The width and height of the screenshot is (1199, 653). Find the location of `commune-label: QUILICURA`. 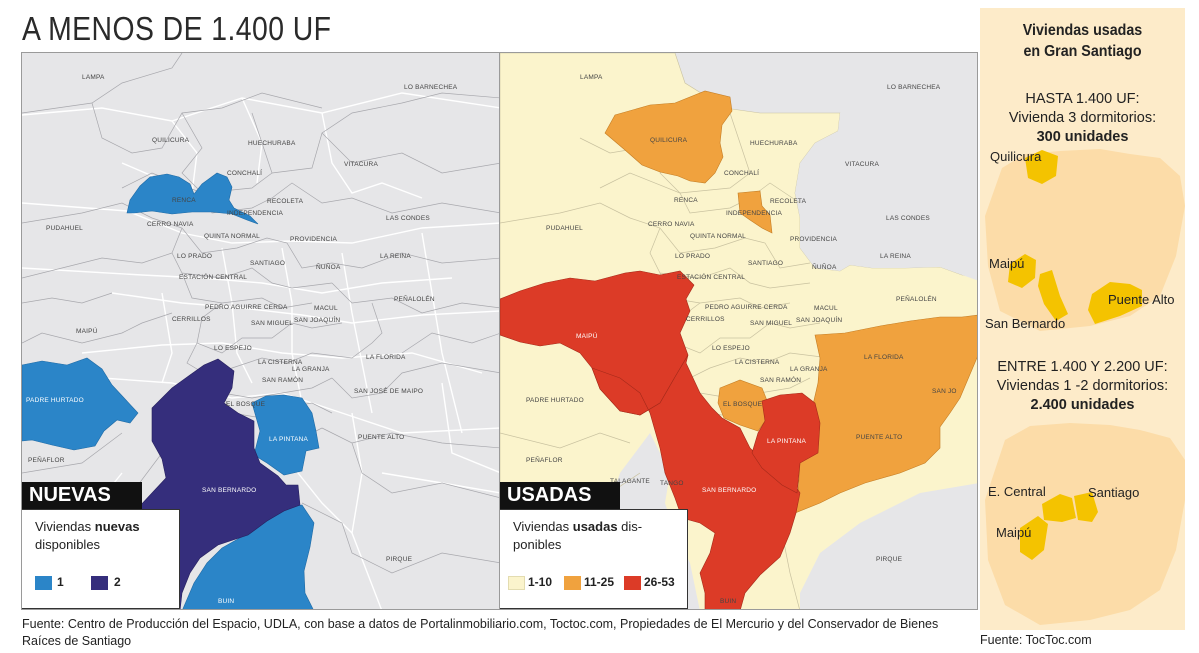

commune-label: QUILICURA is located at coordinates (171, 140).